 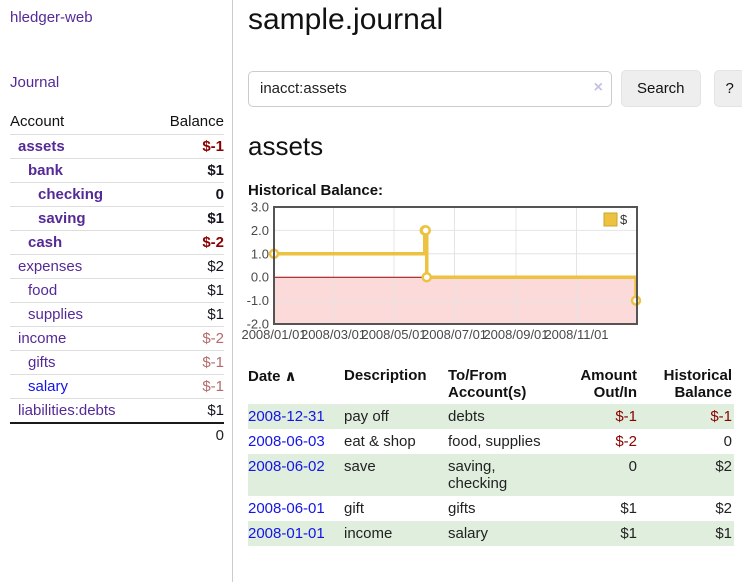 I want to click on y-axis-tick-label: -1.0, so click(x=258, y=300).